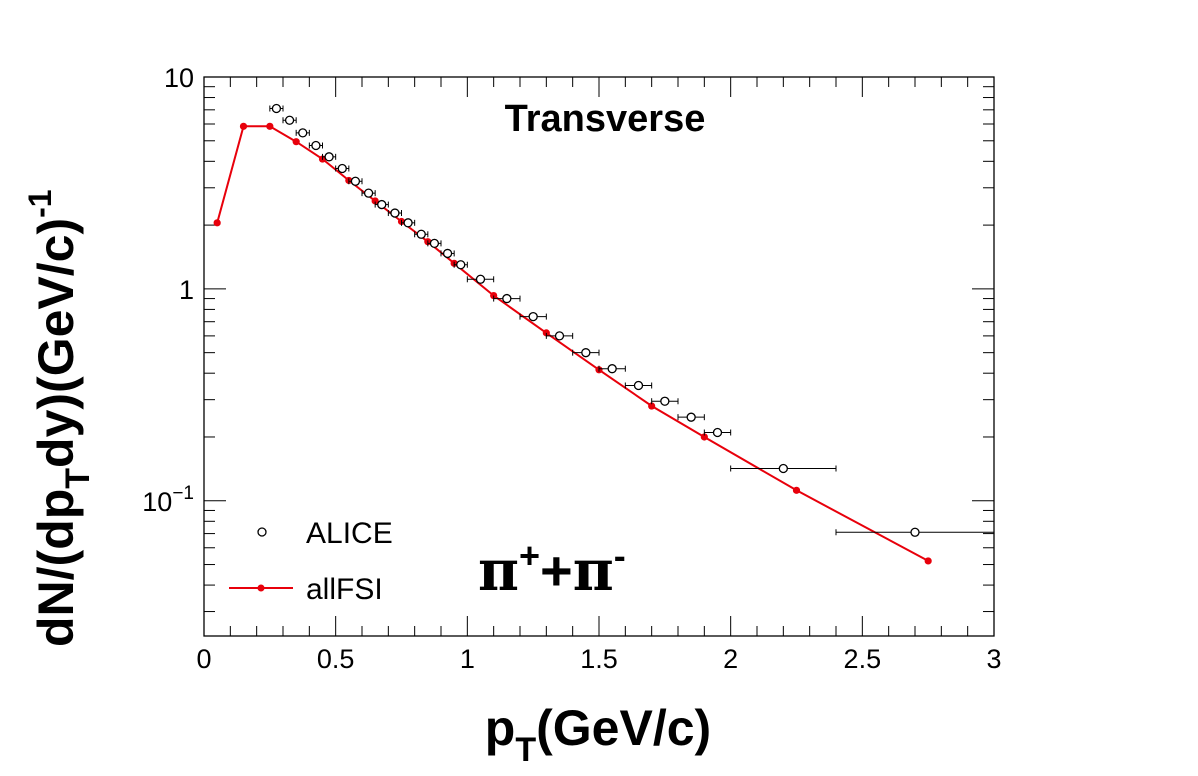 The height and width of the screenshot is (776, 1198). Describe the element at coordinates (344, 589) in the screenshot. I see `legend-label-allfsi: allFSI` at that location.